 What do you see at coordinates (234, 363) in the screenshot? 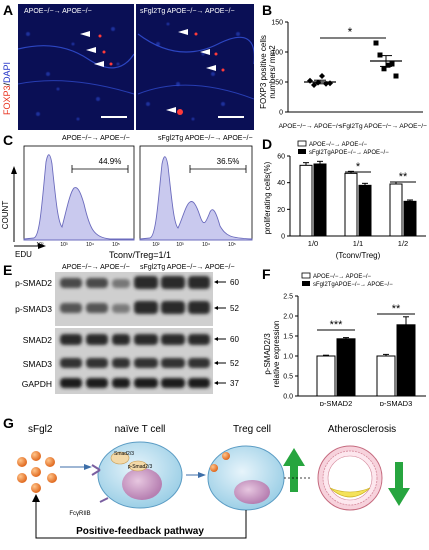
I see `panel-e-kda-4: 52` at bounding box center [234, 363].